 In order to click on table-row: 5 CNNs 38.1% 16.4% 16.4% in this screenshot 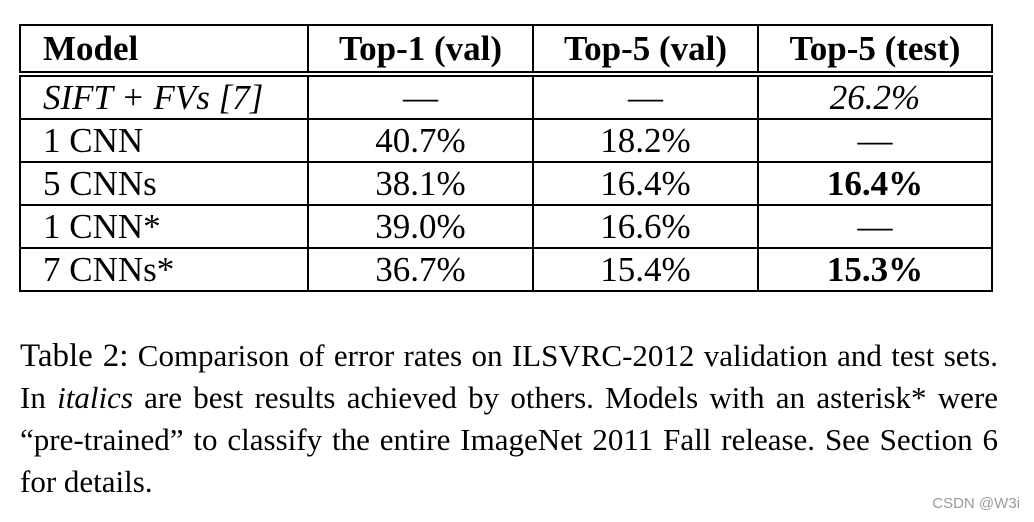, I will do `click(506, 183)`.